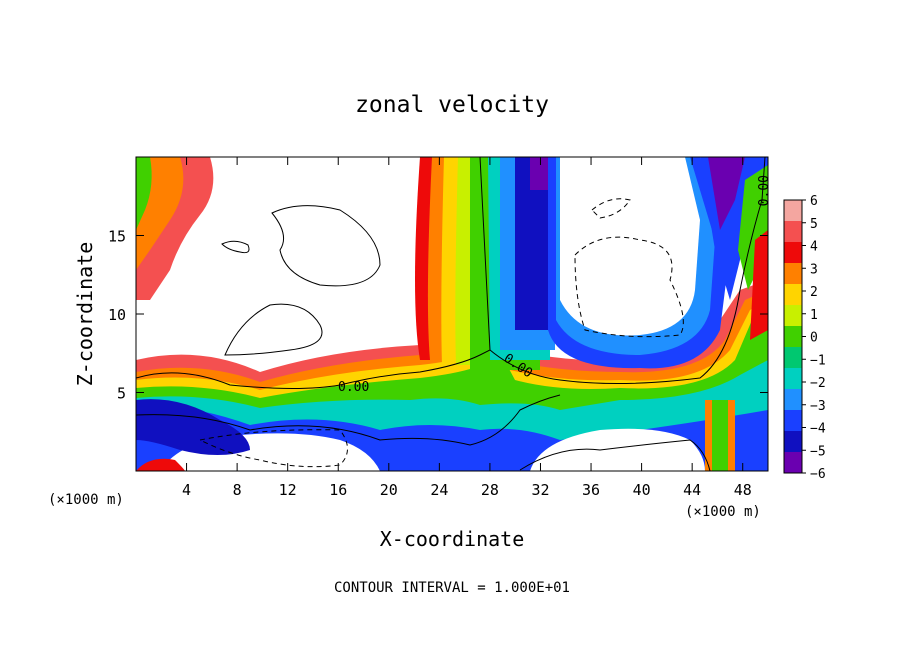 The image size is (904, 654). I want to click on colorbar-label: 3, so click(814, 269).